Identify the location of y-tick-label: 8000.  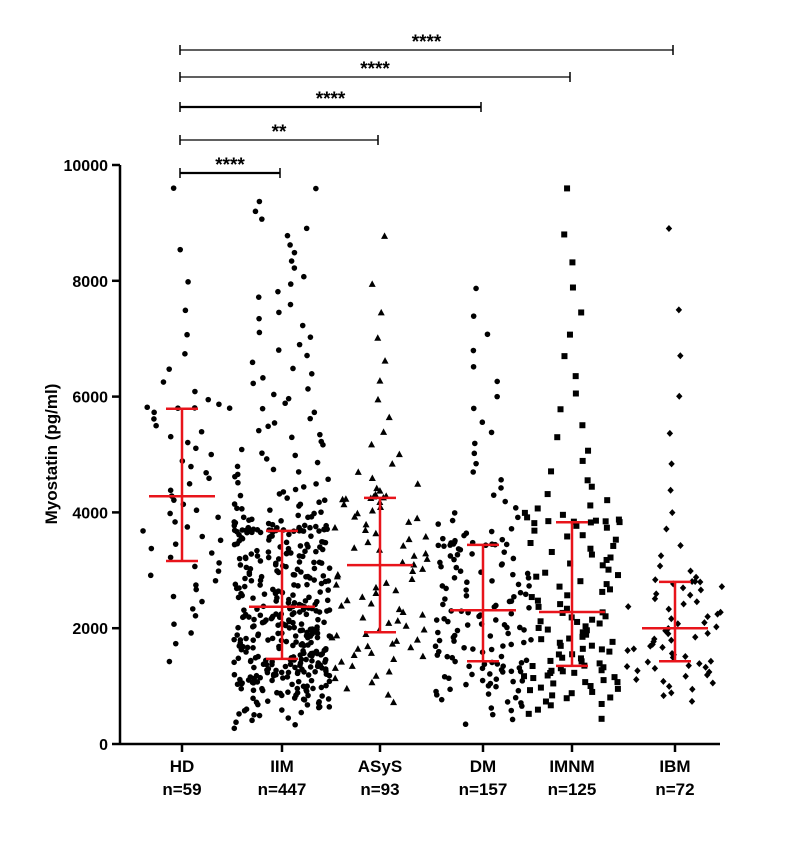
(90, 282).